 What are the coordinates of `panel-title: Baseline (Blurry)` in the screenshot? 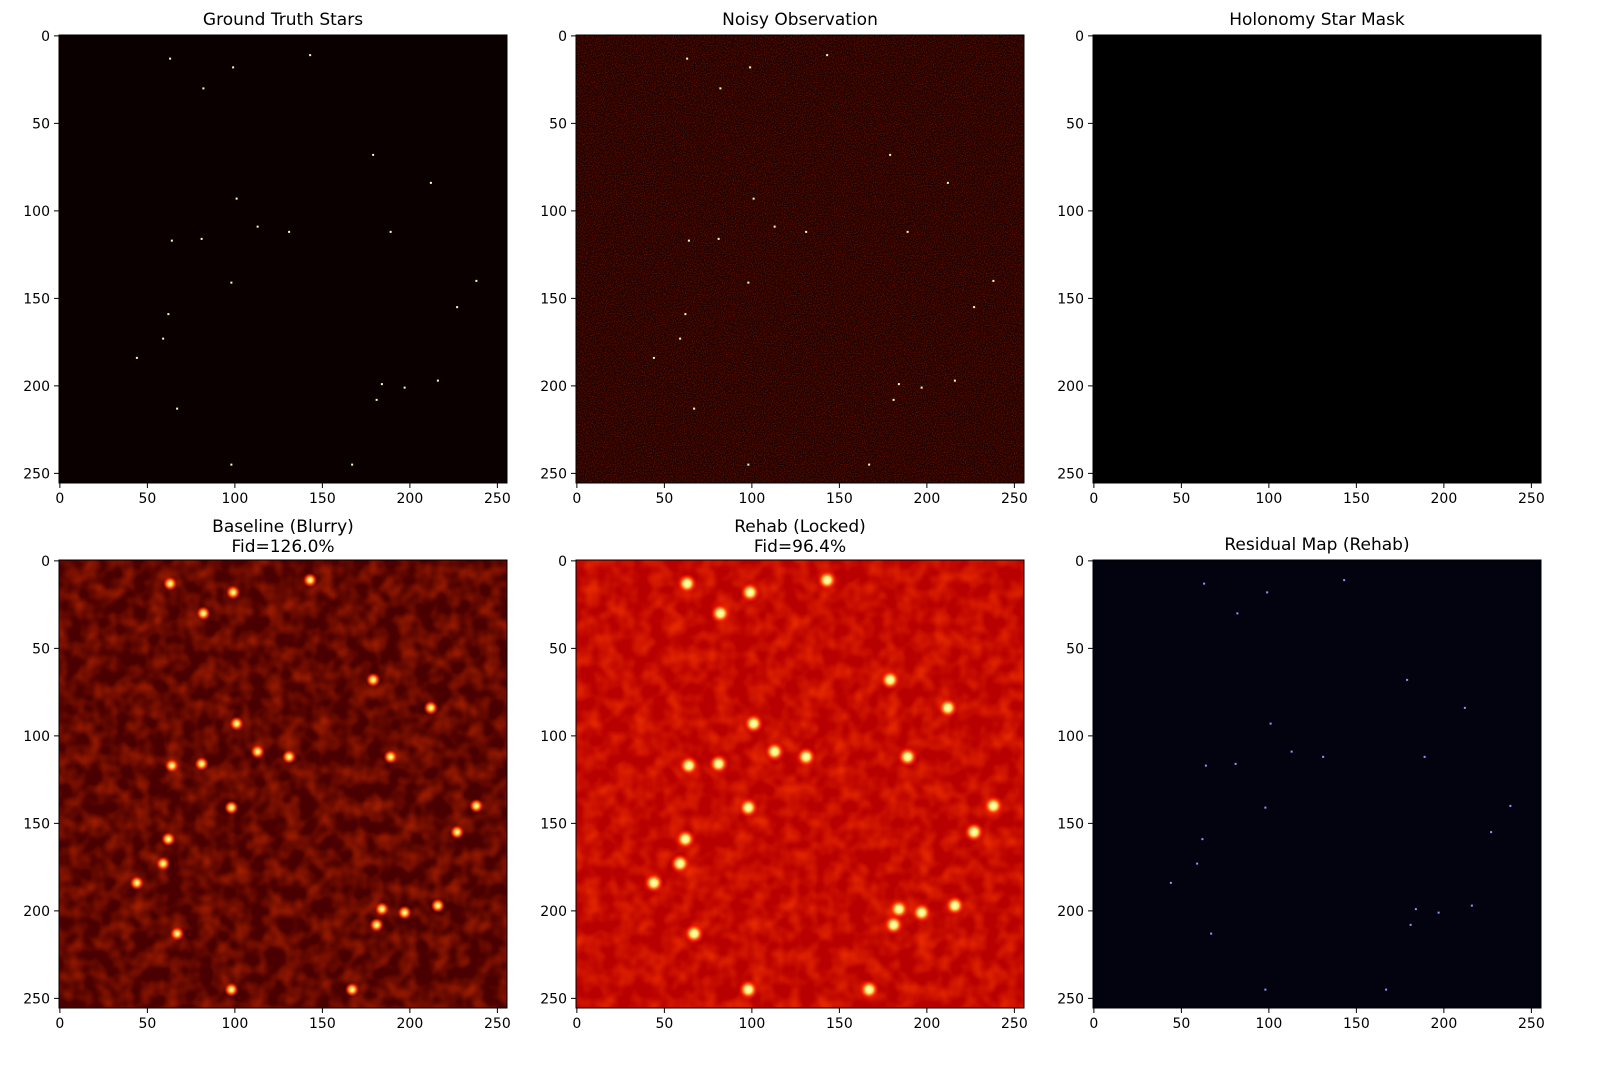 It's located at (283, 527).